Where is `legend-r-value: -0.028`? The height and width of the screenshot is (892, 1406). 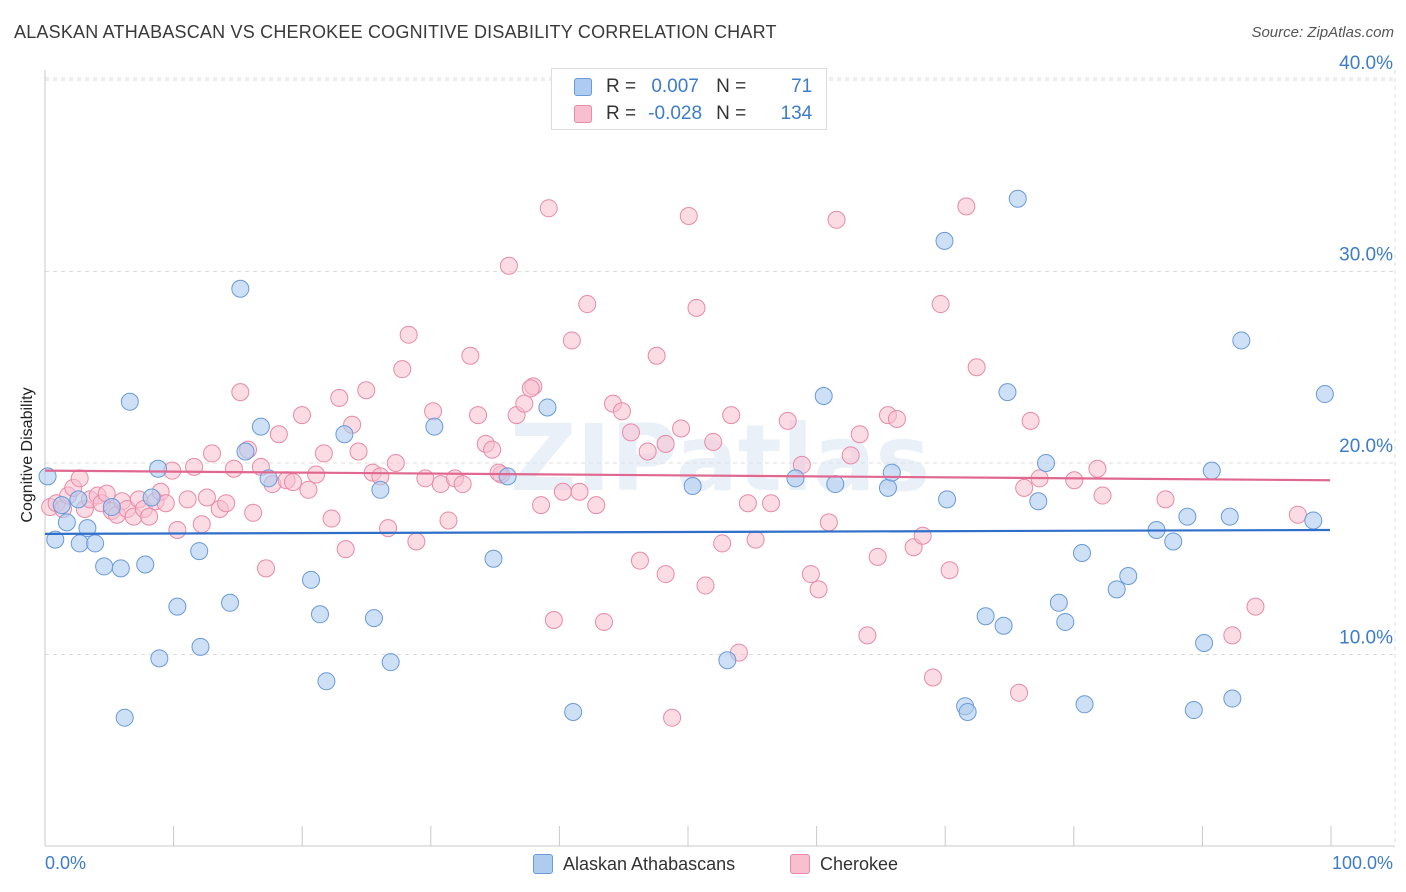 legend-r-value: -0.028 is located at coordinates (675, 113).